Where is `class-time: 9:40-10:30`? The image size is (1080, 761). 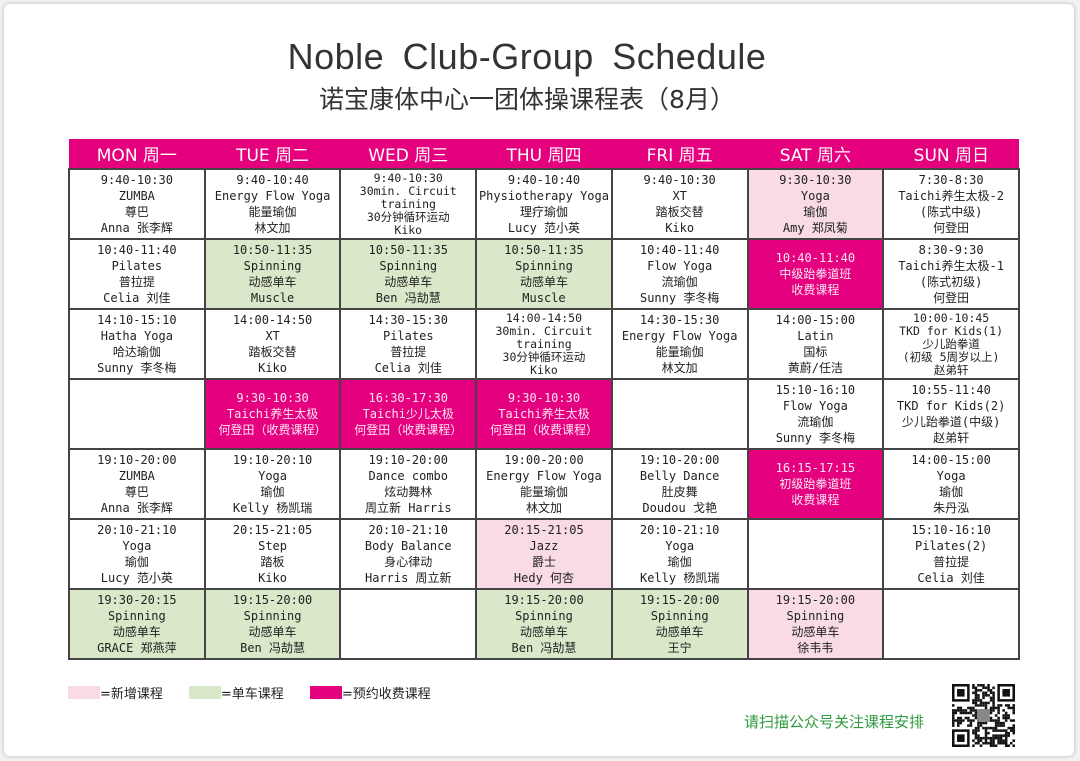 class-time: 9:40-10:30 is located at coordinates (679, 180).